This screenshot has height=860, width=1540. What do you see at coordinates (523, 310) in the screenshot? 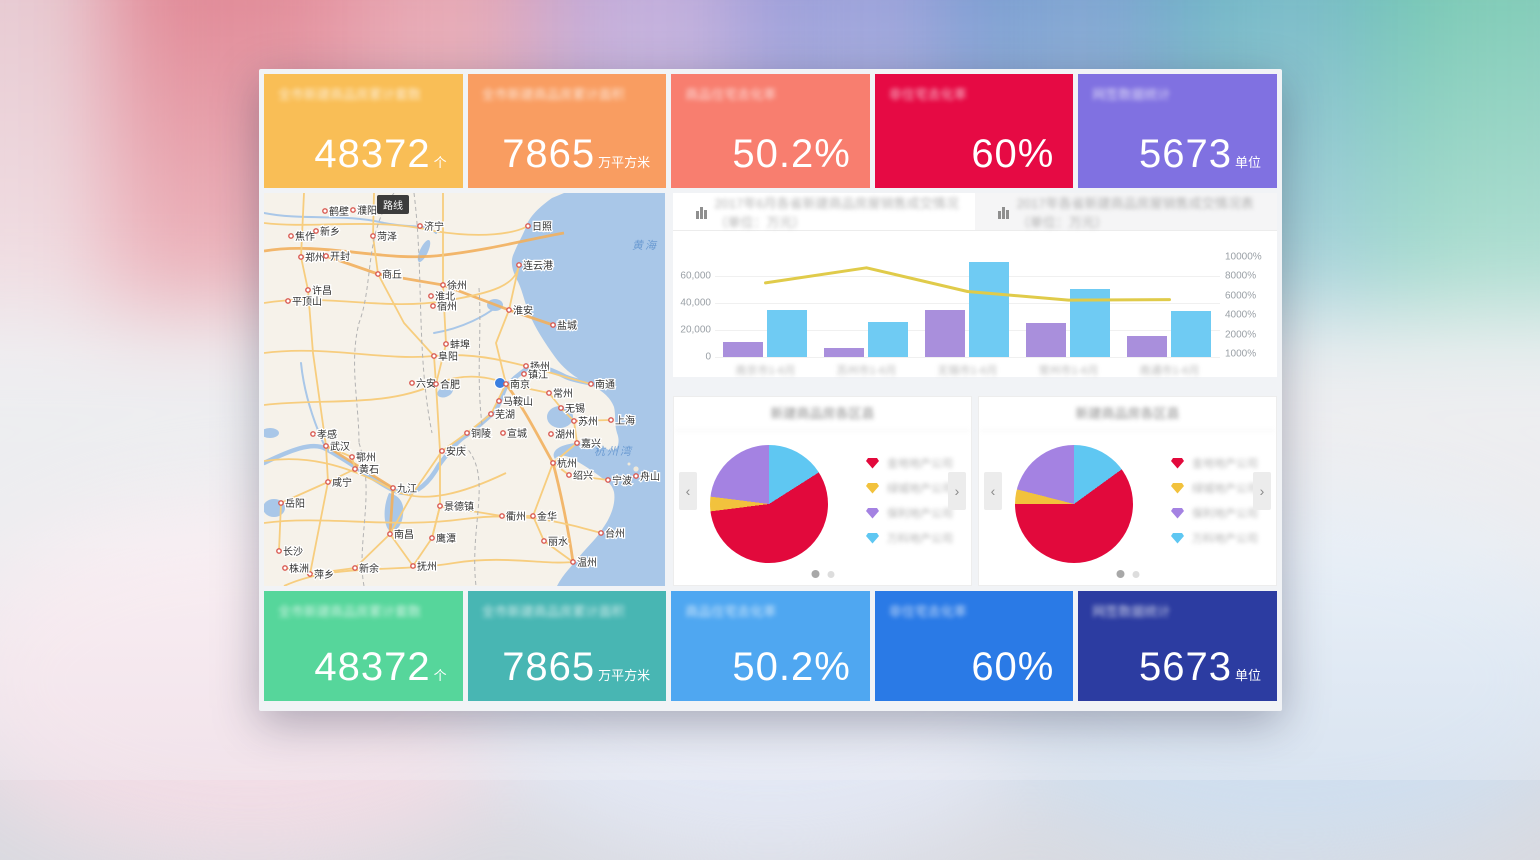
I see `city-label: 淮安` at bounding box center [523, 310].